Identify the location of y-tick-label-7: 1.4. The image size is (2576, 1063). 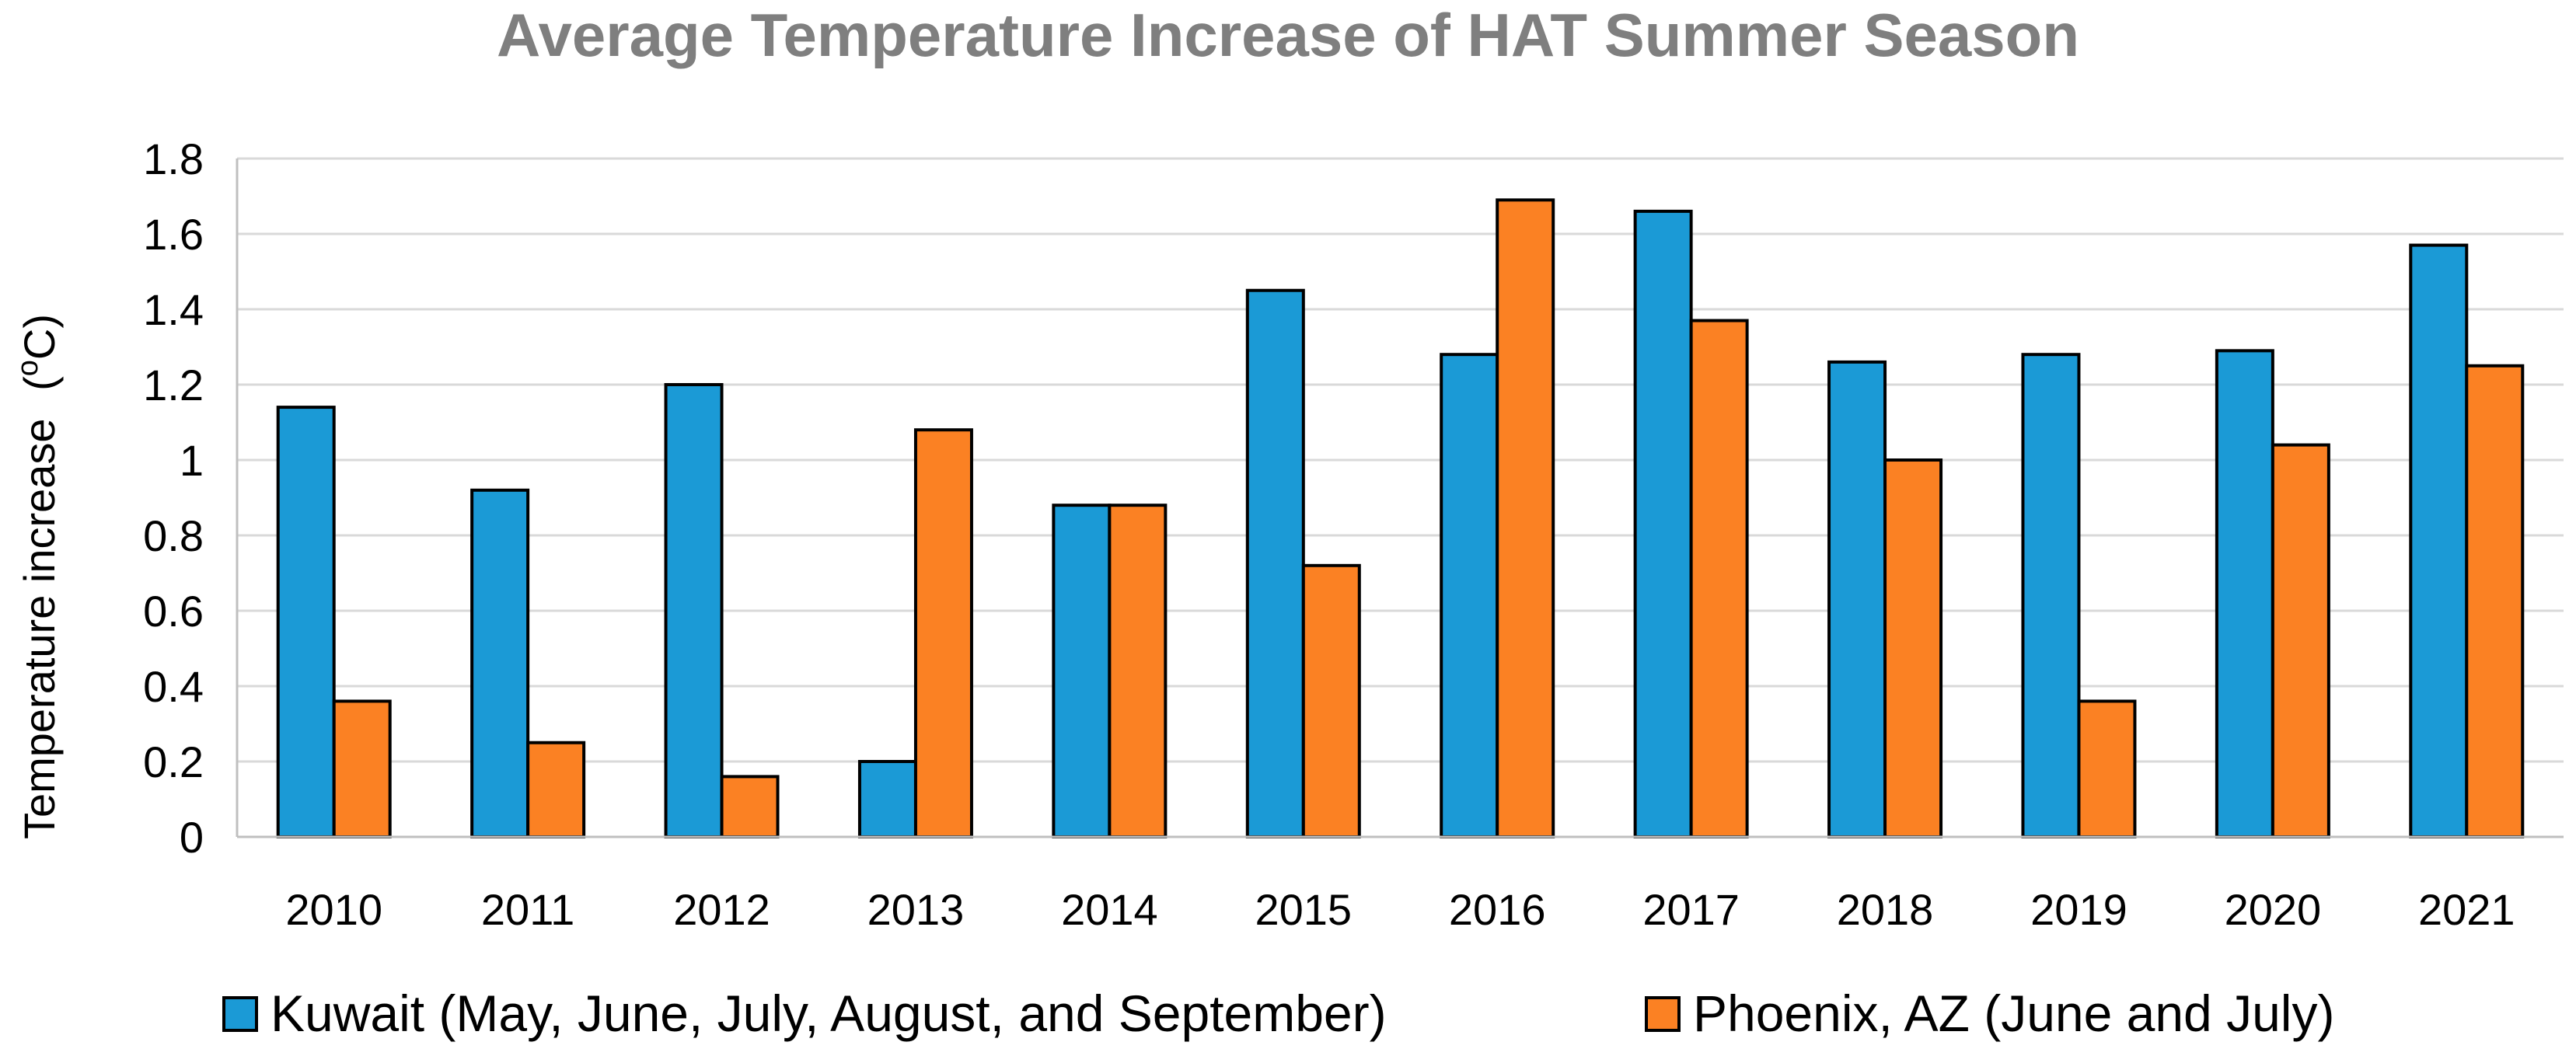
(174, 309).